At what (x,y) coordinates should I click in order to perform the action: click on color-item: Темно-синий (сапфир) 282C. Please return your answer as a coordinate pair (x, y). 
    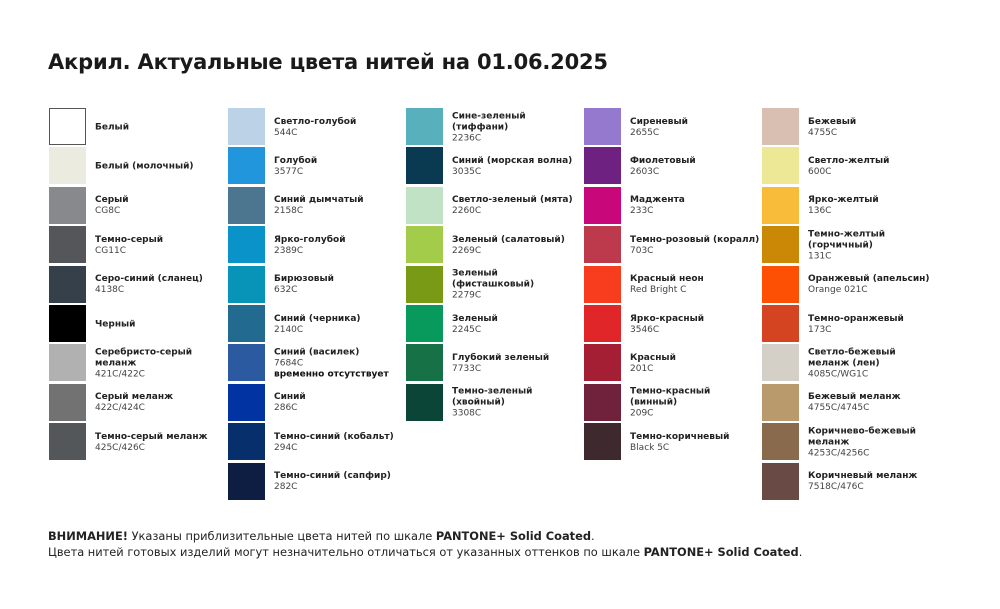
    Looking at the image, I should click on (317, 482).